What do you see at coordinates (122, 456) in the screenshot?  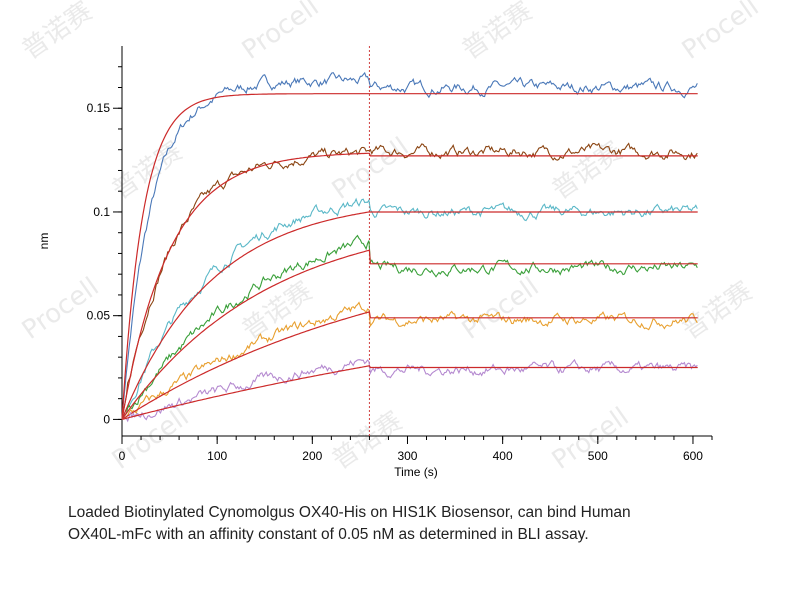 I see `x-tick-label: 0` at bounding box center [122, 456].